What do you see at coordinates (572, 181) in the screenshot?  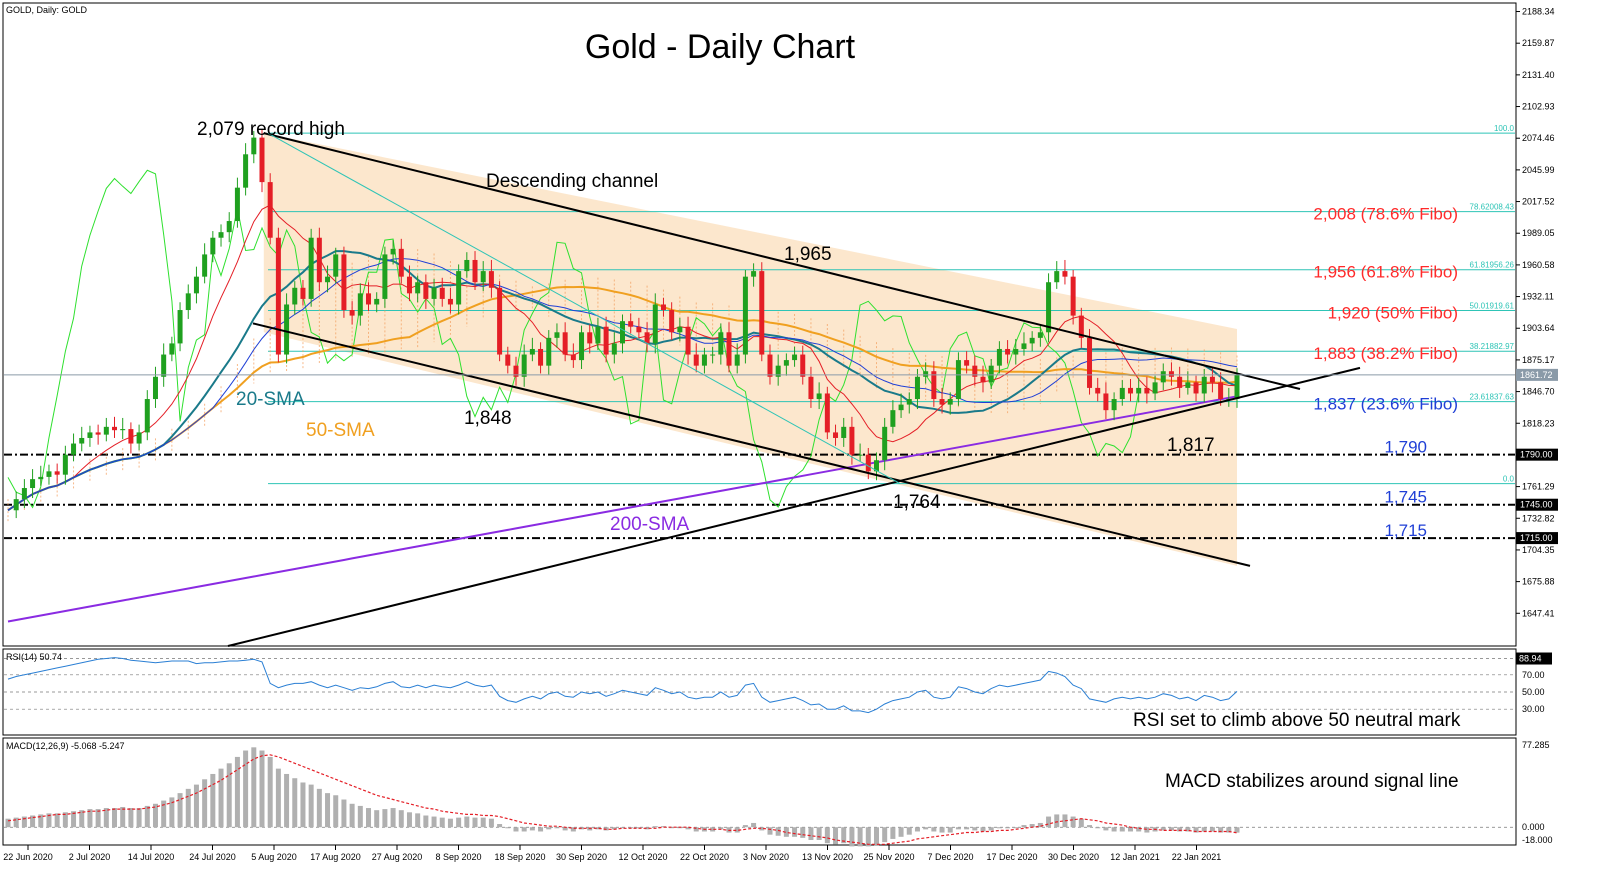 I see `channel-annotation: Descending channel` at bounding box center [572, 181].